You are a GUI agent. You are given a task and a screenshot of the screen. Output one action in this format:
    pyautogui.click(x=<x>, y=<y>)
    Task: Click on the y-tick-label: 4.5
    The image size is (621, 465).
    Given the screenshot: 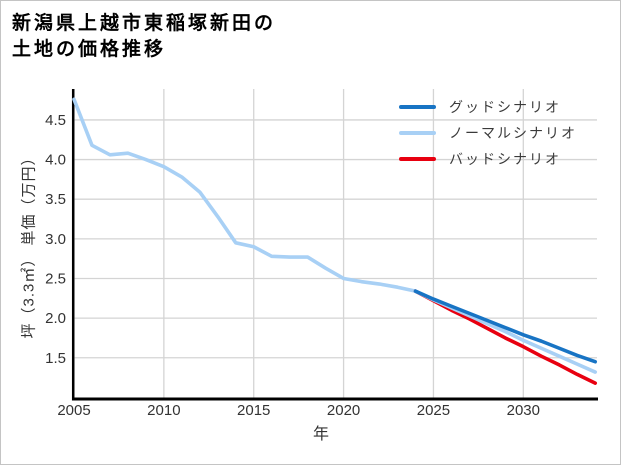 What is the action you would take?
    pyautogui.click(x=55, y=120)
    